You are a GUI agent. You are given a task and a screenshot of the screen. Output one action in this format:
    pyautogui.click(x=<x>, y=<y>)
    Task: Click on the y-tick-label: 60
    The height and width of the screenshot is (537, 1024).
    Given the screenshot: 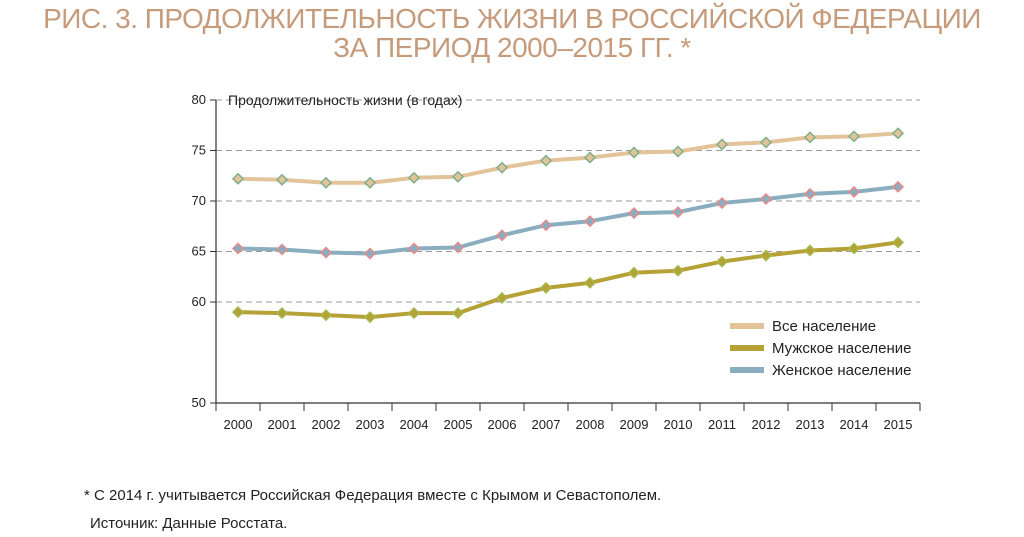 What is the action you would take?
    pyautogui.click(x=199, y=301)
    